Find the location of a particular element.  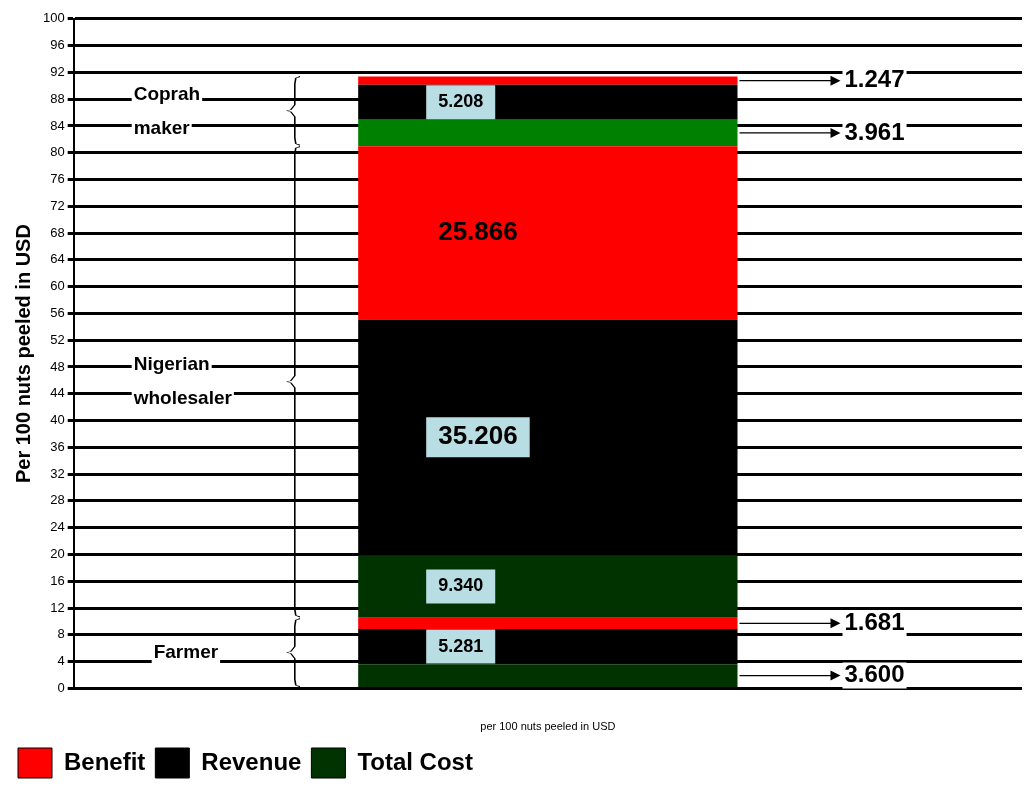

x-axis-title: per 100 nuts peeled in USD is located at coordinates (548, 726).